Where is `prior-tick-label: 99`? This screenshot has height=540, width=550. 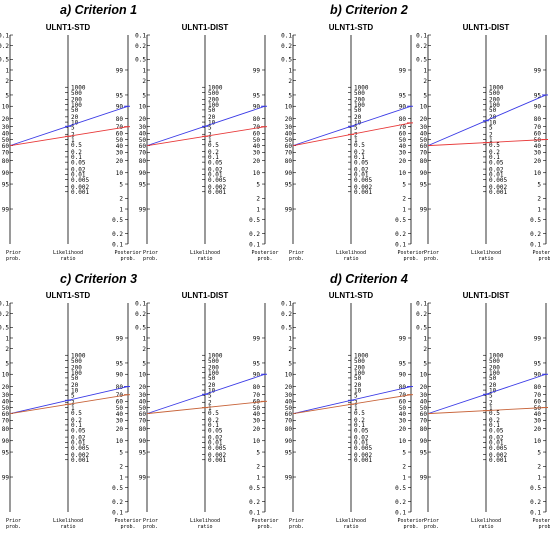
prior-tick-label: 99 is located at coordinates (424, 477).